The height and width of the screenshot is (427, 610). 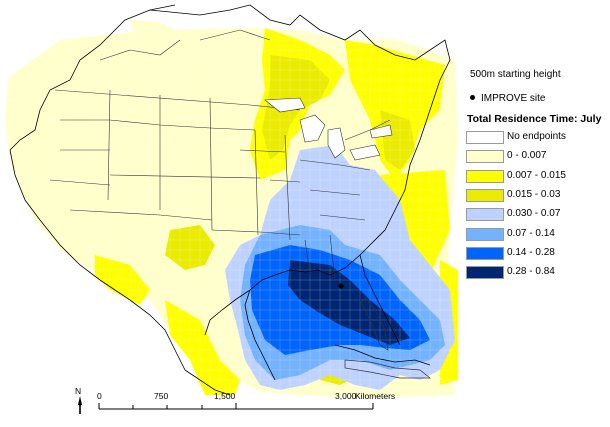 I want to click on improve-site-marker, so click(x=341, y=286).